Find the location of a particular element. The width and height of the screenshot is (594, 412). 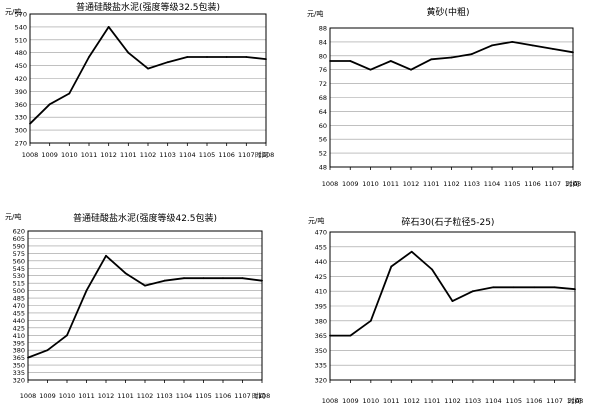

y-tick-label: 72 is located at coordinates (323, 84).